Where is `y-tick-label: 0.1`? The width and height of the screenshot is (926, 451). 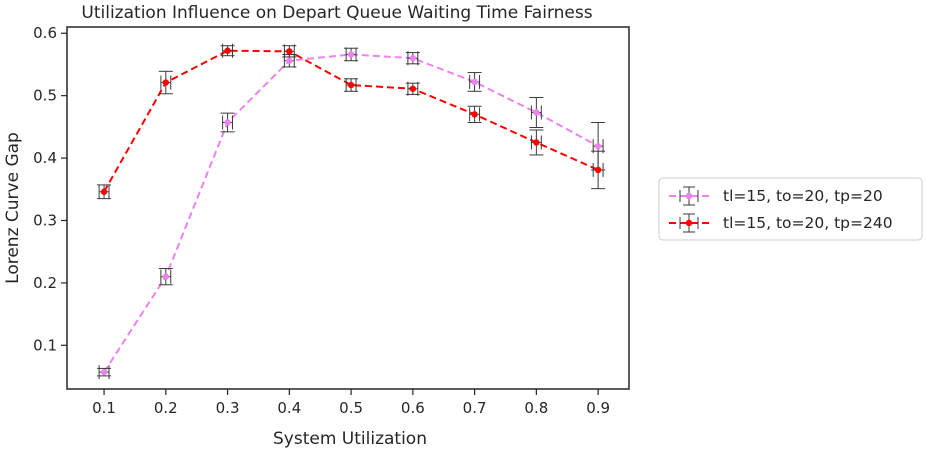
y-tick-label: 0.1 is located at coordinates (45, 345).